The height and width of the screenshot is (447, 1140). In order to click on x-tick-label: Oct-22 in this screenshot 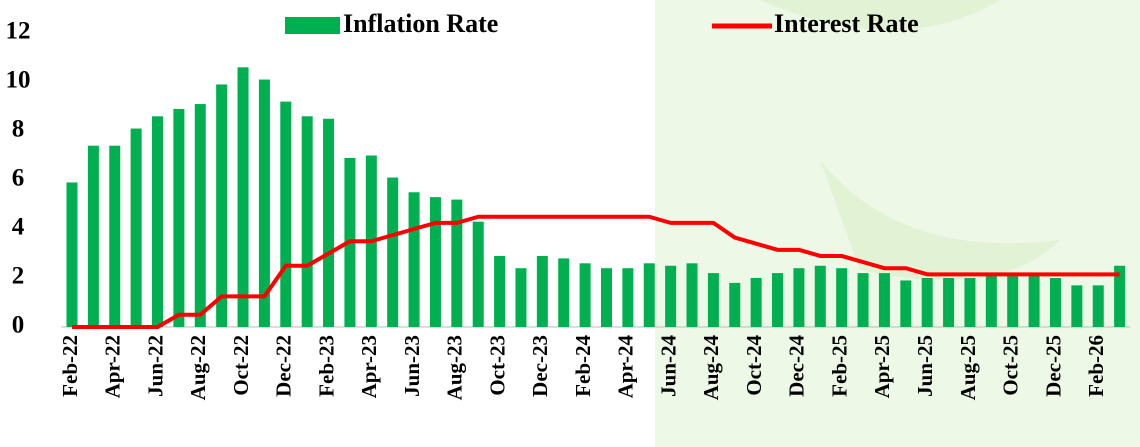, I will do `click(241, 365)`.